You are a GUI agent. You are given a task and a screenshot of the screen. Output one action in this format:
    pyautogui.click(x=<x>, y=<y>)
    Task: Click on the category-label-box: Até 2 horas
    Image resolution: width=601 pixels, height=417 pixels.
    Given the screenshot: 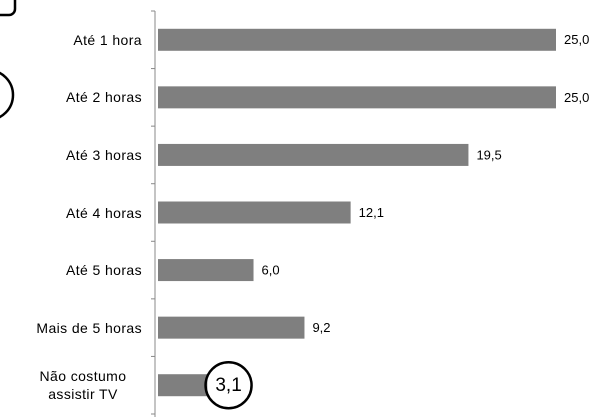 What is the action you would take?
    pyautogui.click(x=71, y=97)
    